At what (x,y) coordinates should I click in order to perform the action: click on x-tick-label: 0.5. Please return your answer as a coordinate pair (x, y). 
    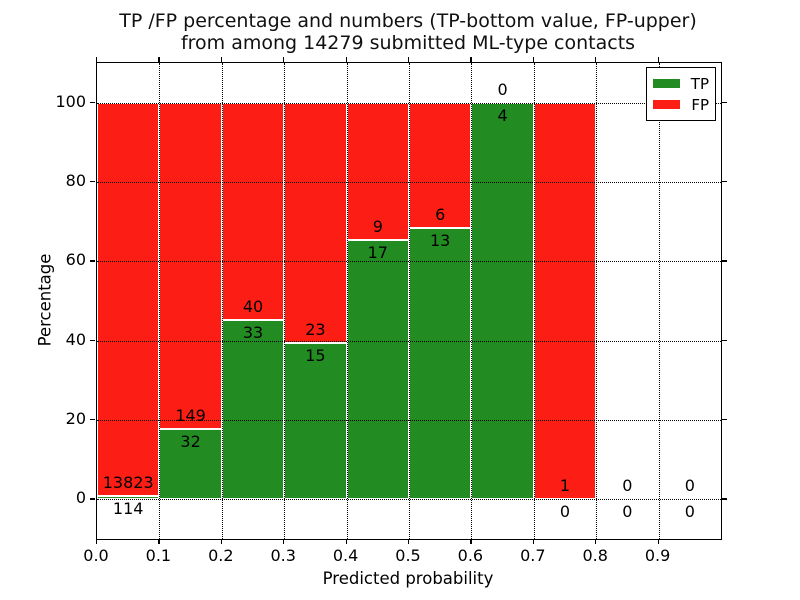
    Looking at the image, I should click on (408, 555).